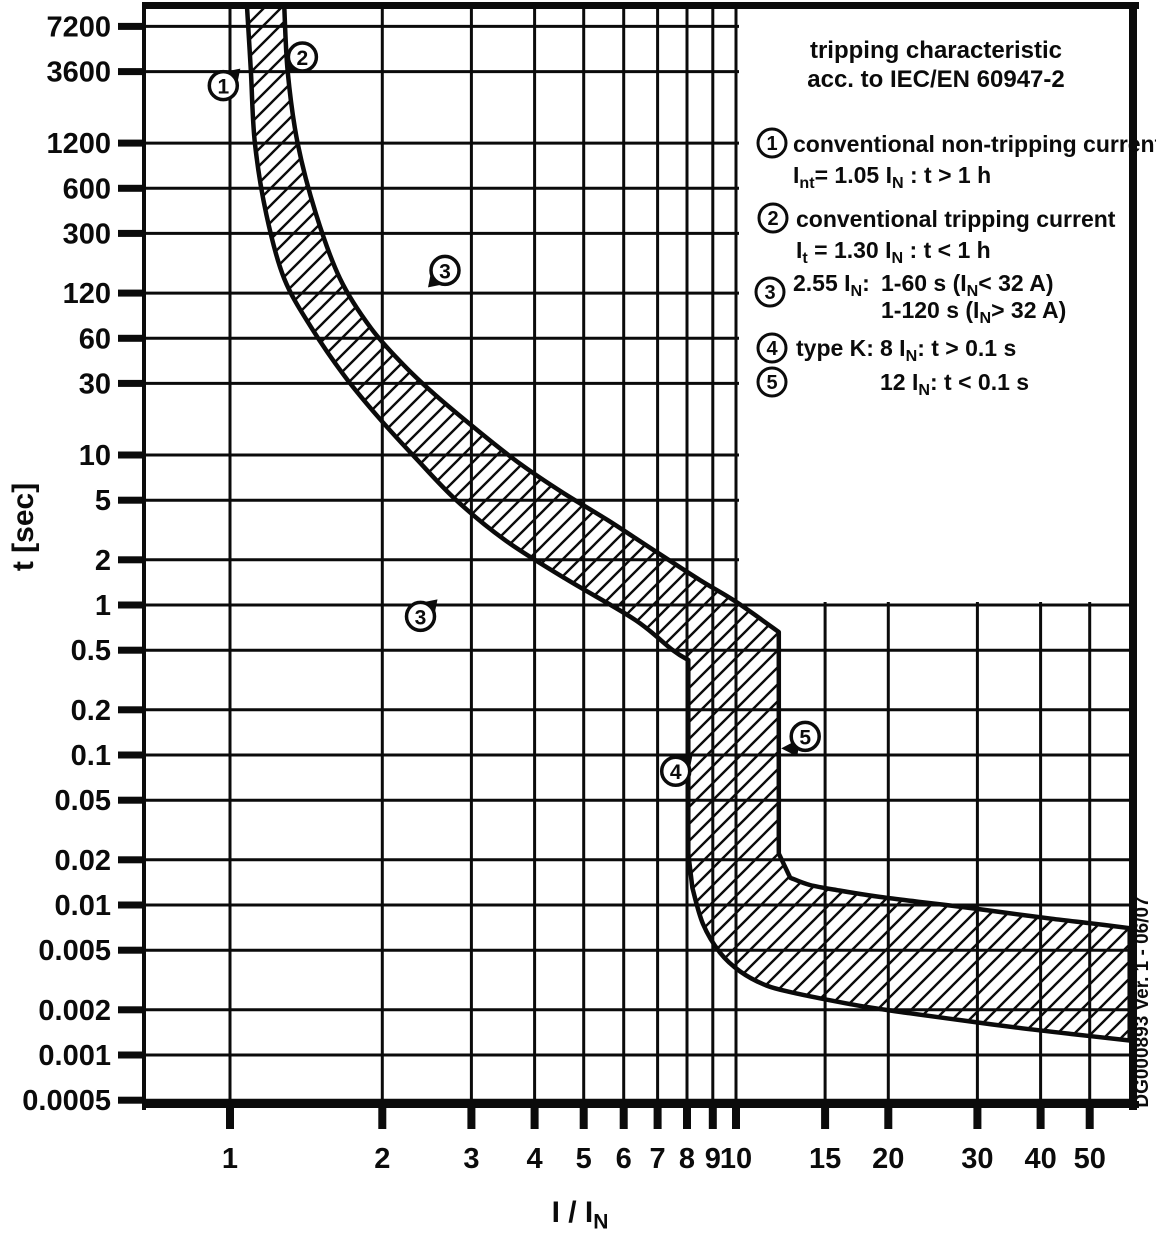 This screenshot has width=1156, height=1237. I want to click on y-tick-label: 0.002, so click(74, 1011).